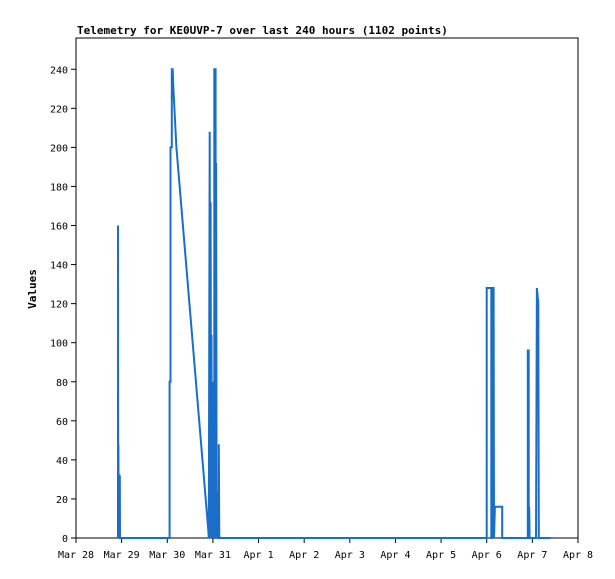  I want to click on x-tick-label: Apr 7, so click(532, 555).